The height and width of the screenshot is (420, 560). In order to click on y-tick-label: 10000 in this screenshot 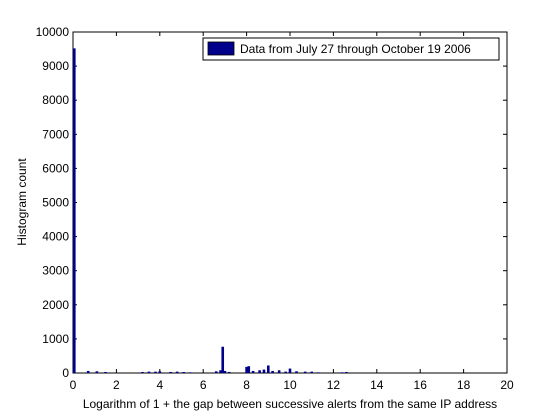, I will do `click(53, 32)`.